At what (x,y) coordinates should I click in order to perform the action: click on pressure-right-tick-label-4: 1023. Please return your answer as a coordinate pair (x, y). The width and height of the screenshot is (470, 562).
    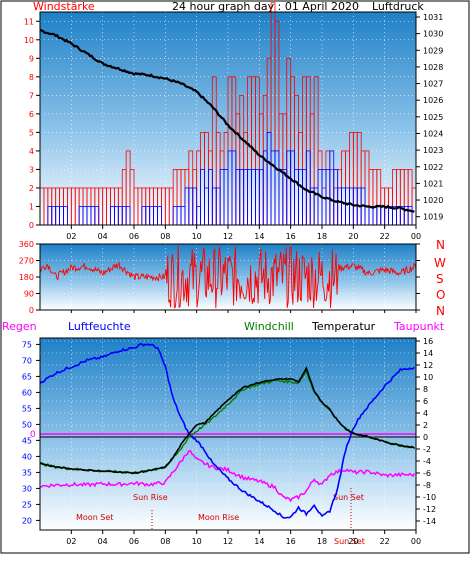
    Looking at the image, I should click on (433, 150).